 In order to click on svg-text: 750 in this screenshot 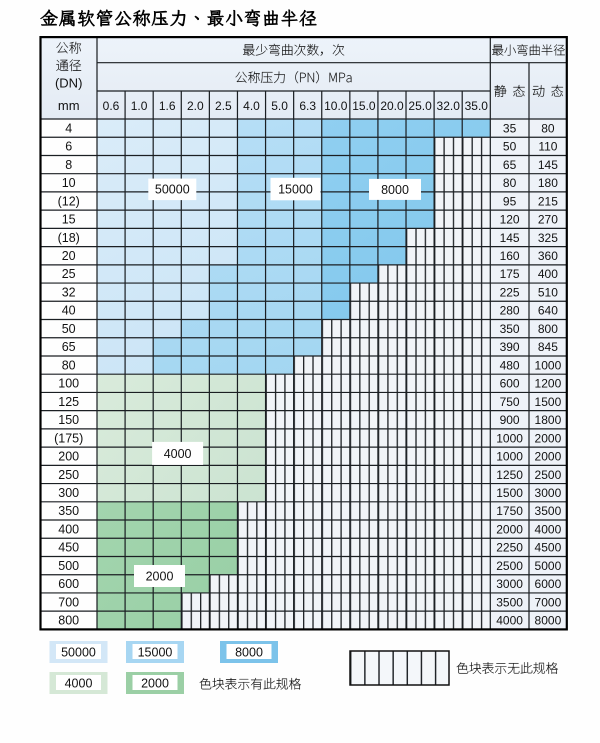, I will do `click(510, 402)`.